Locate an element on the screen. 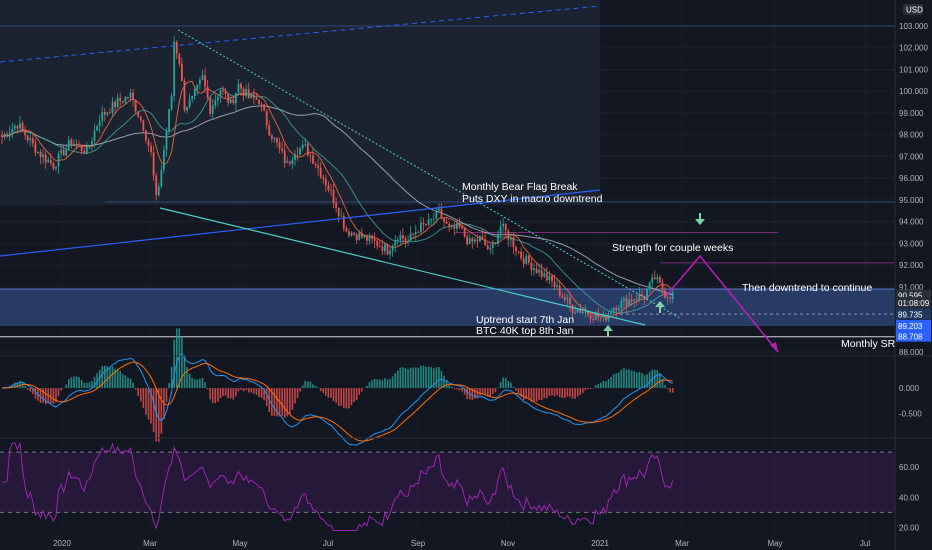 Image resolution: width=932 pixels, height=550 pixels. annotation-strength: Strength for couple weeks is located at coordinates (672, 248).